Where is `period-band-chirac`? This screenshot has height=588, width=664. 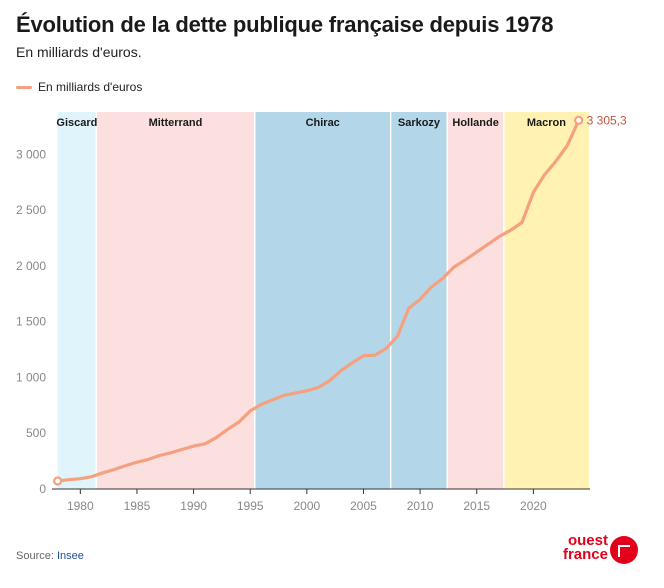 period-band-chirac is located at coordinates (322, 300).